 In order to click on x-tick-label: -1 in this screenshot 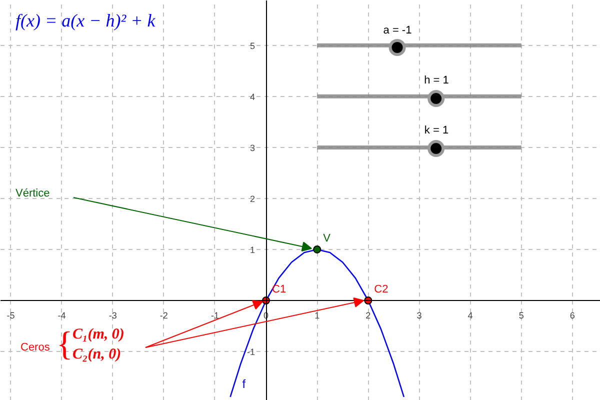, I will do `click(214, 315)`.